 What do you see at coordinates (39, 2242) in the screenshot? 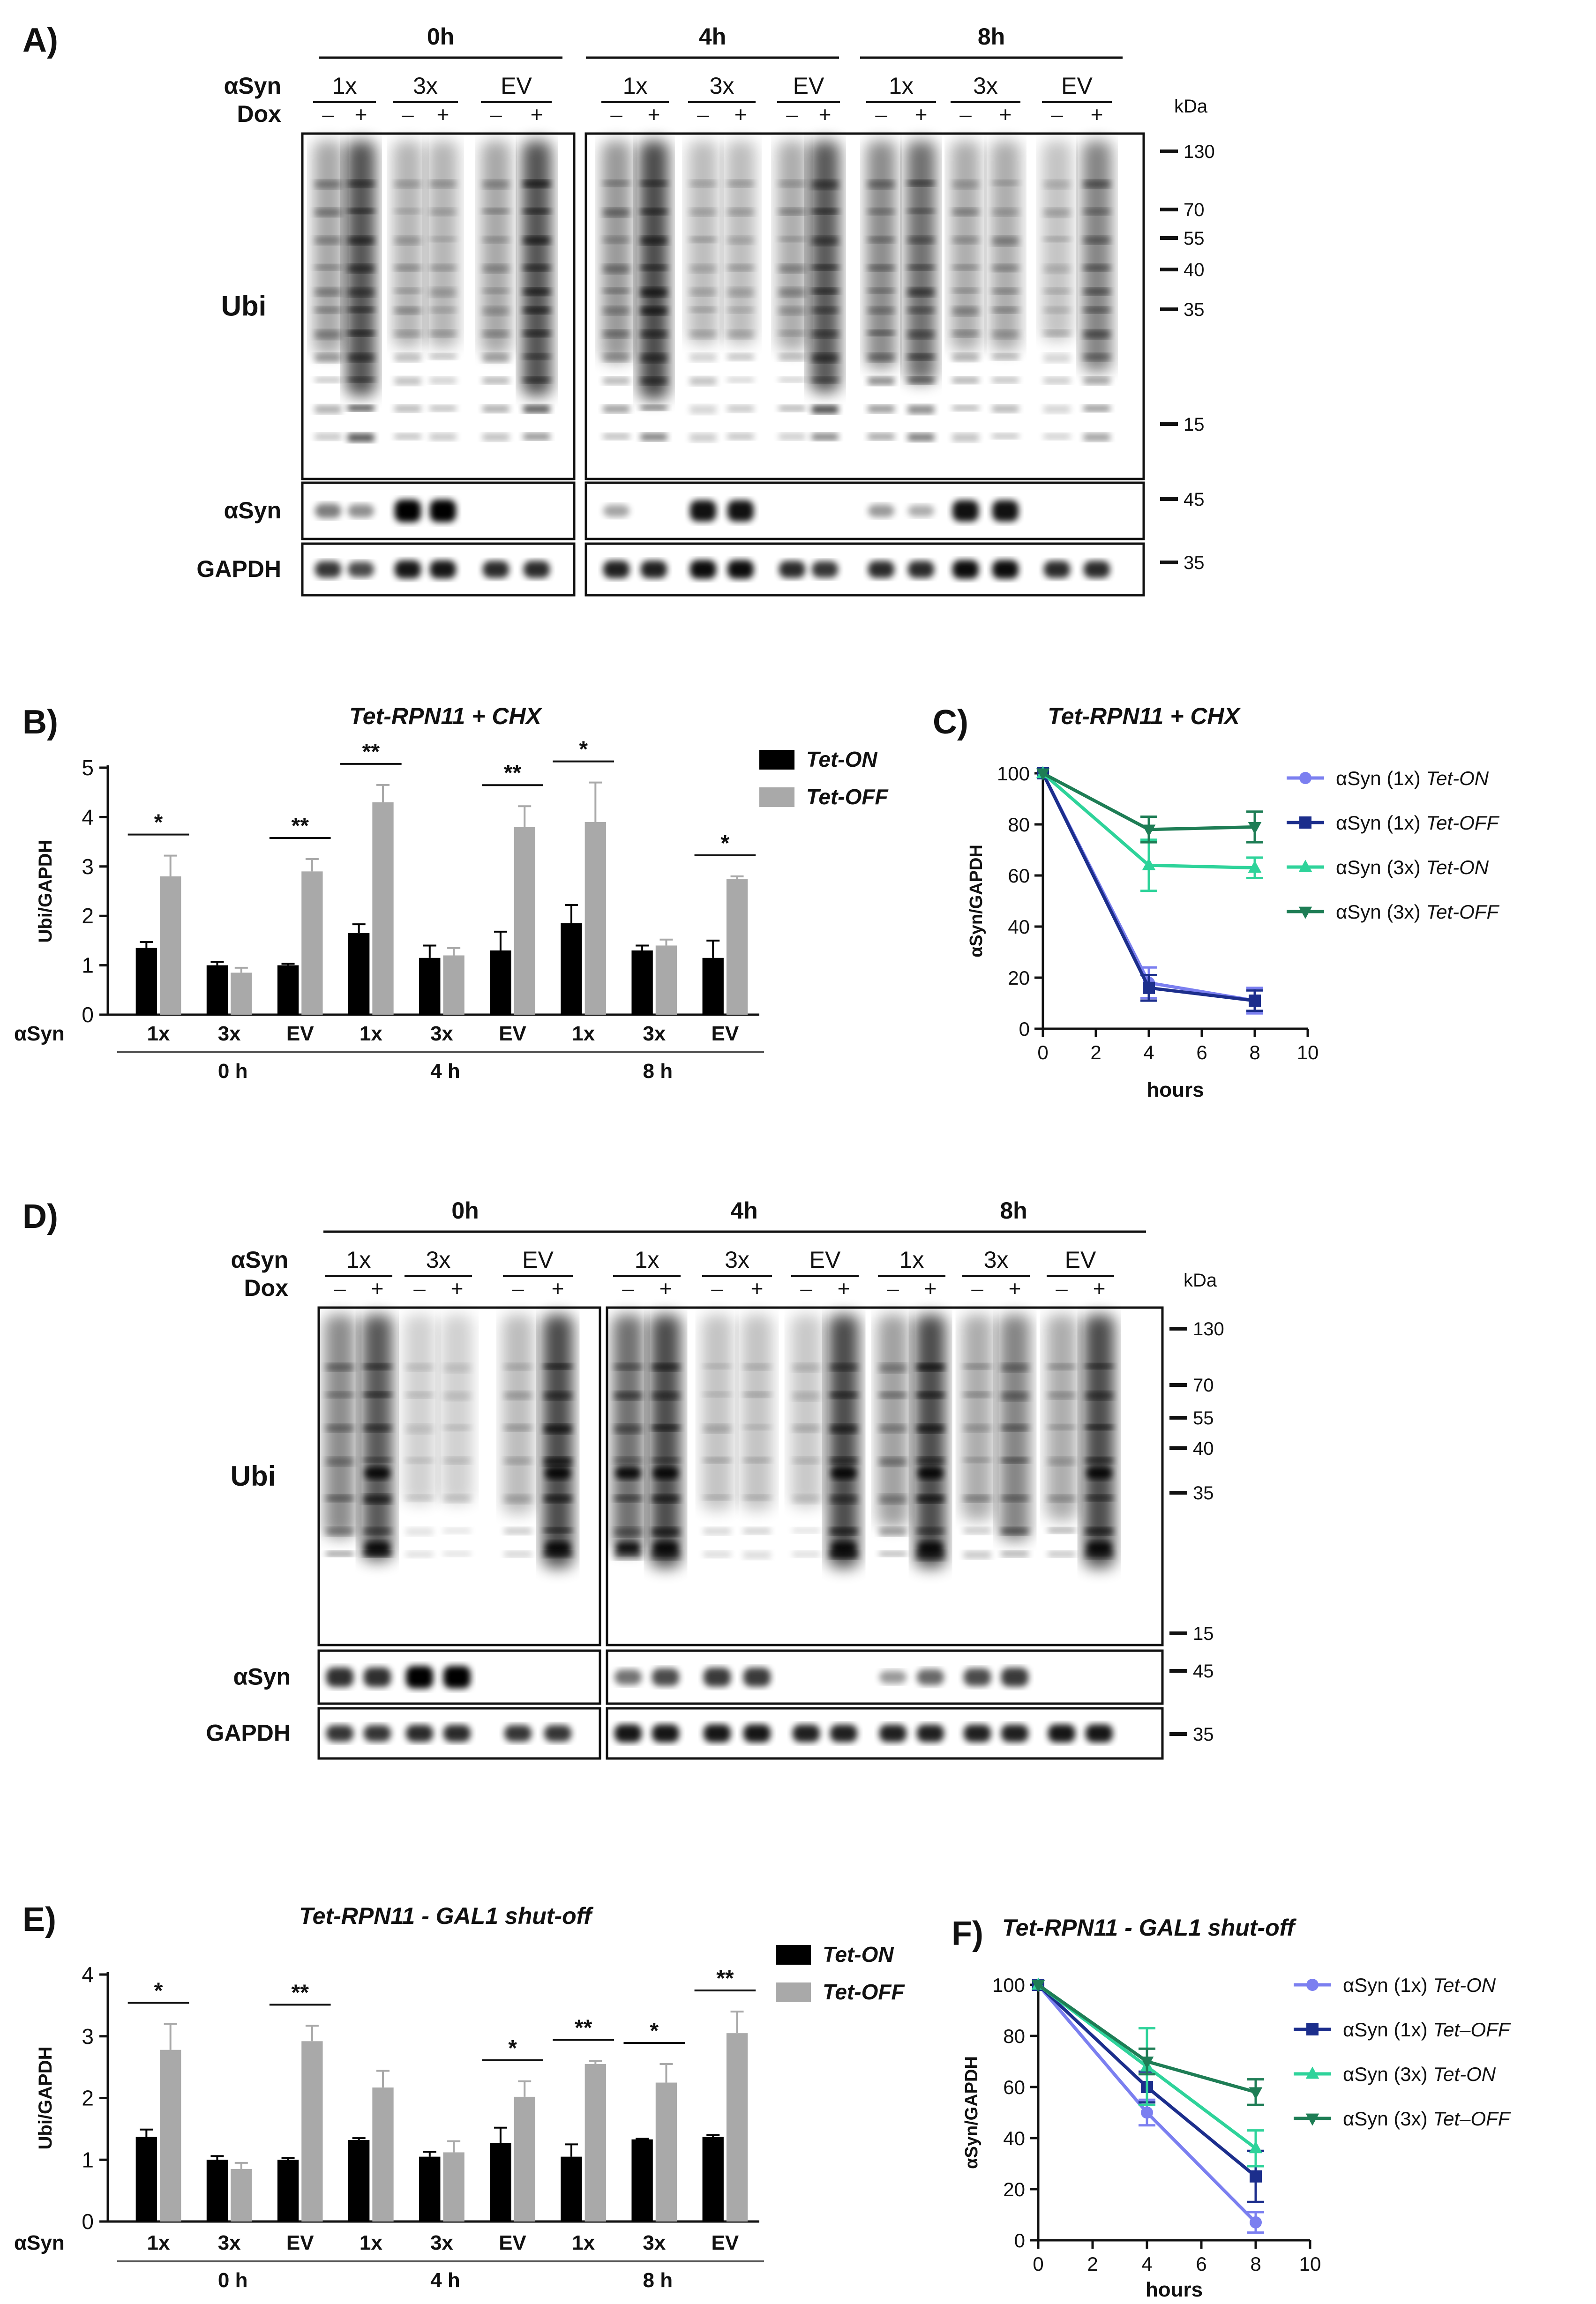
I see `x-row-label: αSyn` at bounding box center [39, 2242].